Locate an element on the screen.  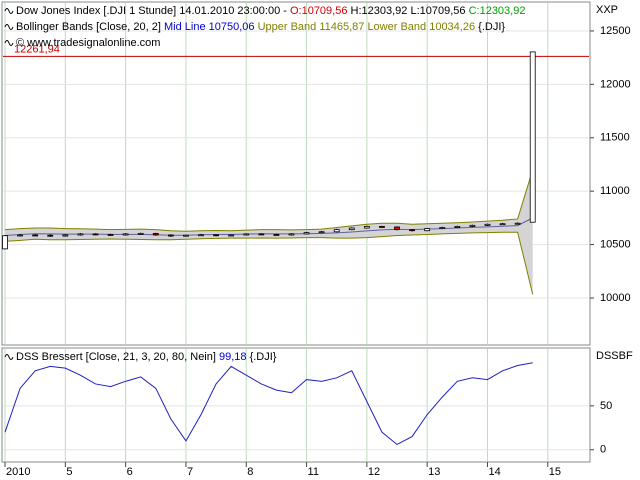
y-tick-label: 0 is located at coordinates (603, 450).